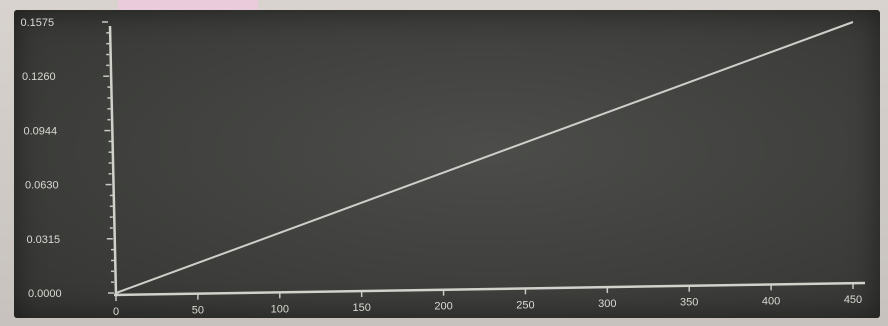 Image resolution: width=888 pixels, height=326 pixels. Describe the element at coordinates (280, 309) in the screenshot. I see `x-tick-label: 100` at that location.